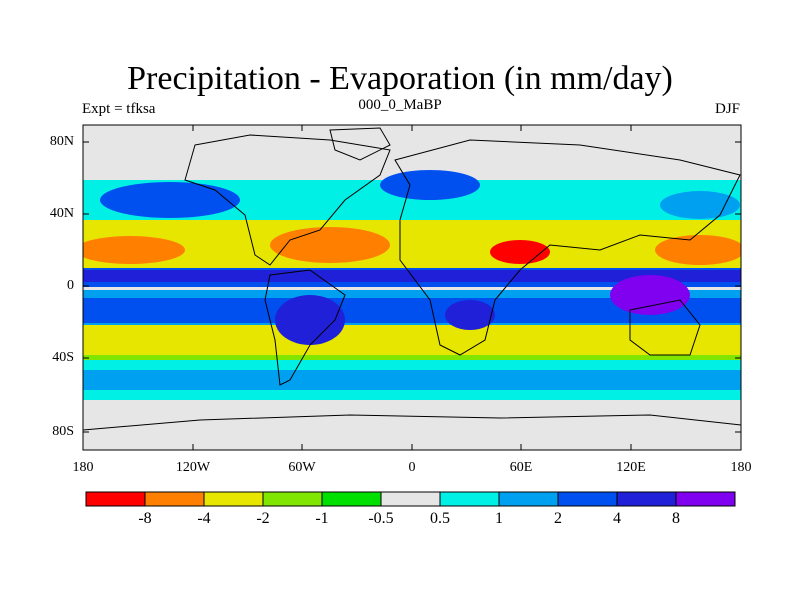  What do you see at coordinates (287, 200) in the screenshot?
I see `north-america-outline` at bounding box center [287, 200].